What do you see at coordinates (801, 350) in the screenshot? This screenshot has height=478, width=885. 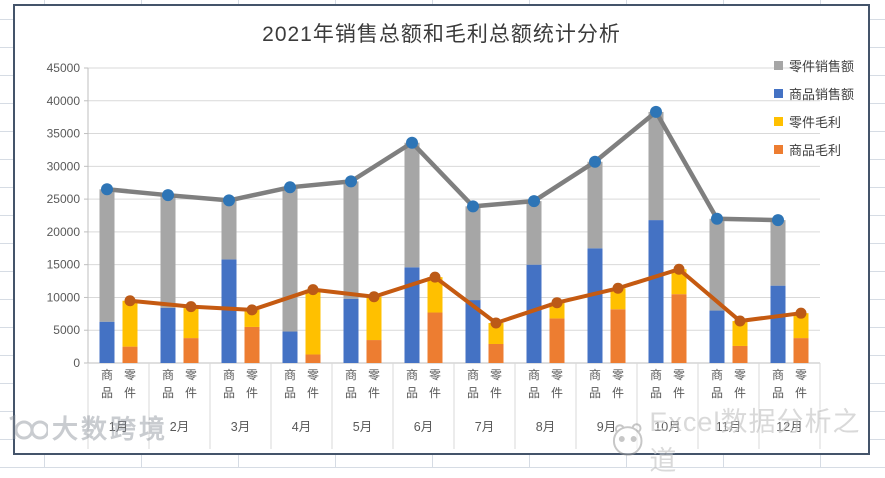 I see `bar-segment-商品毛利-12月` at bounding box center [801, 350].